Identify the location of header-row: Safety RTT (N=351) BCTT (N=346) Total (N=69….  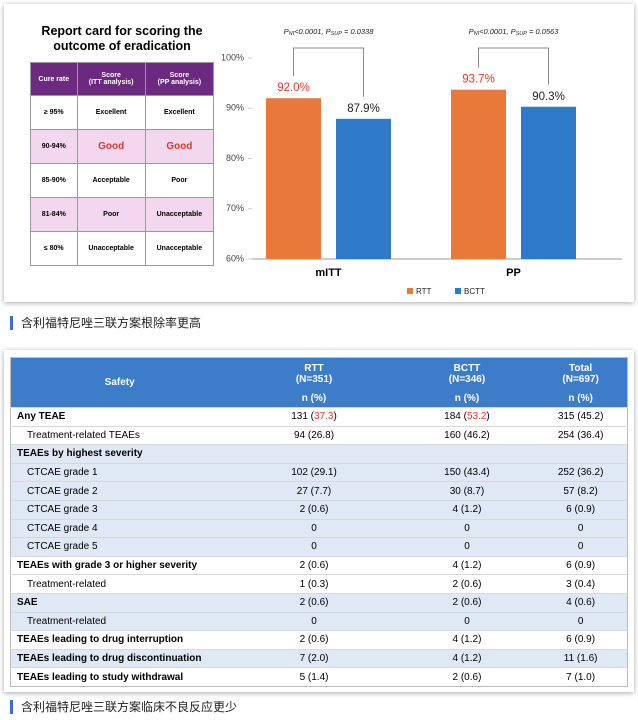
(319, 382).